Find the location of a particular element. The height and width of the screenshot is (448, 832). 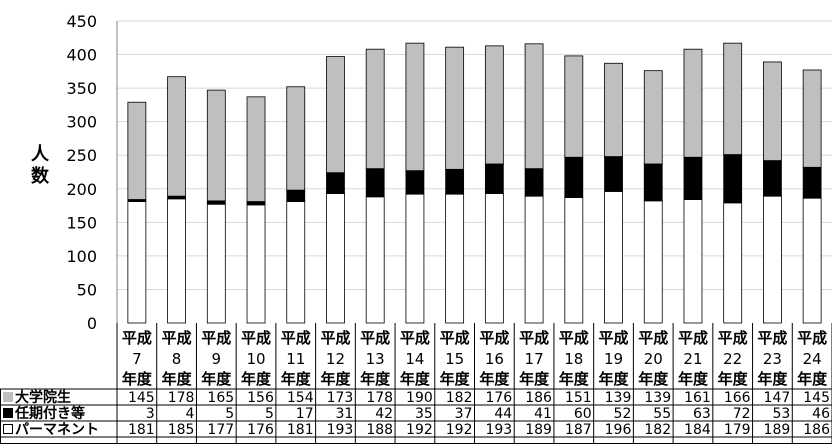

category-label: 17 is located at coordinates (534, 359).